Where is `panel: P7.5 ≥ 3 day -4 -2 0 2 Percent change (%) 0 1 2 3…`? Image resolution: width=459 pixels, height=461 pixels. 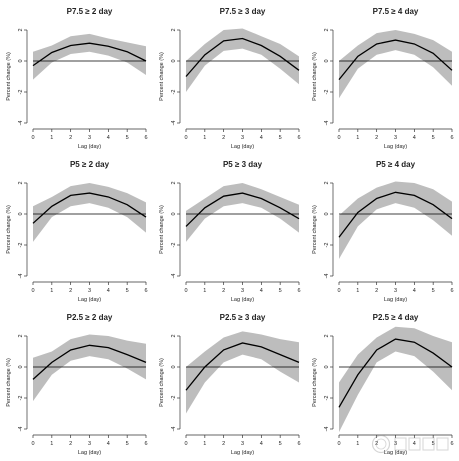
panel: P7.5 ≥ 3 day -4 -2 0 2 Percent change (%) 0 1 2 3… is located at coordinates (230, 78).